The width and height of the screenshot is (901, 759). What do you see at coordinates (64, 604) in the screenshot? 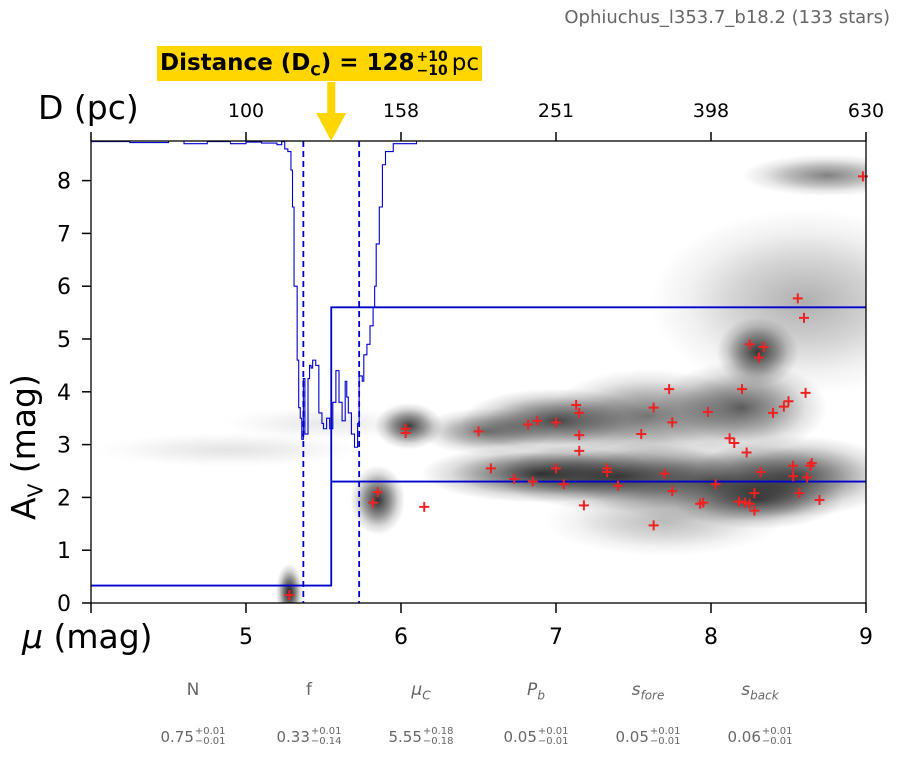
I see `y-tick-label: 0` at bounding box center [64, 604].